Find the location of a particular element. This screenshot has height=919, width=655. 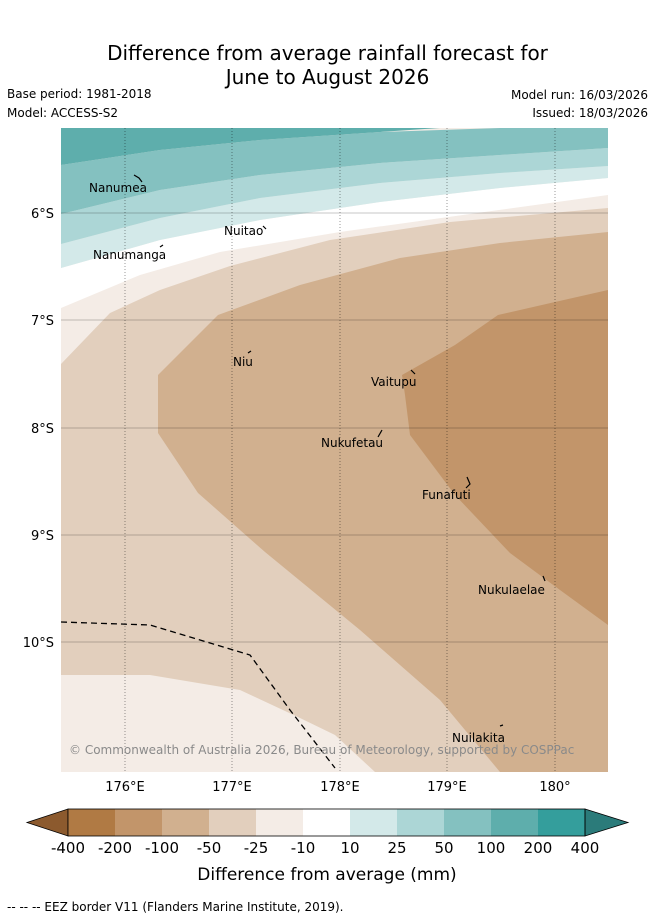

colorbar-tick-label: 25 is located at coordinates (396, 848).